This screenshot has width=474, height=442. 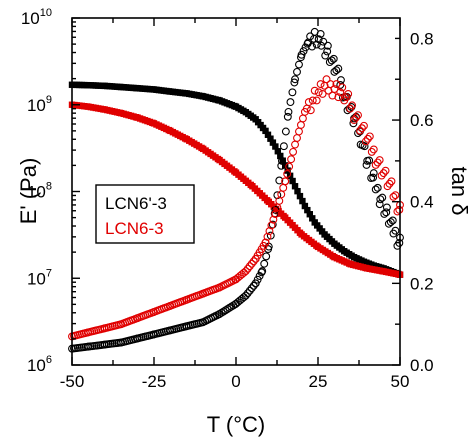 I want to click on x-axis-label: T (°C), so click(x=236, y=424).